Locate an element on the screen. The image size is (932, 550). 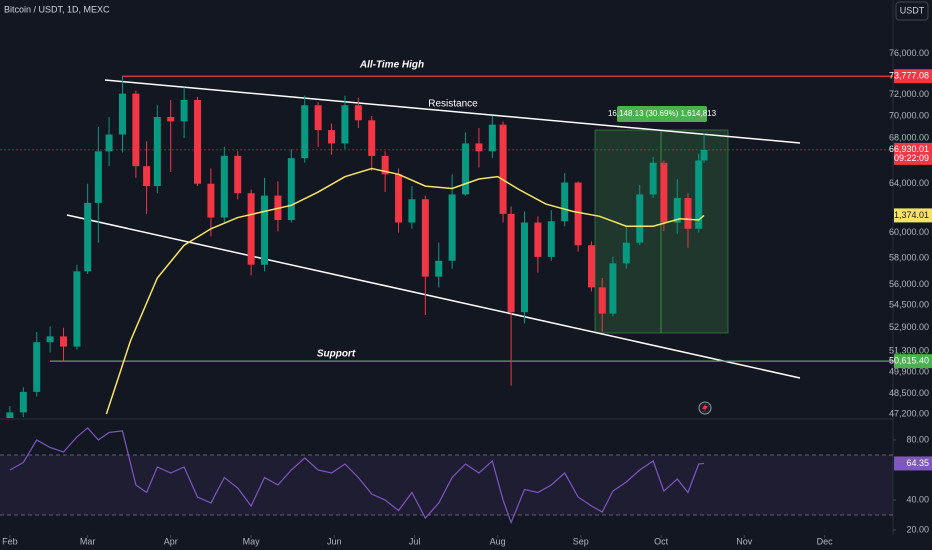
y-tick-label: 51,300.00 is located at coordinates (909, 350).